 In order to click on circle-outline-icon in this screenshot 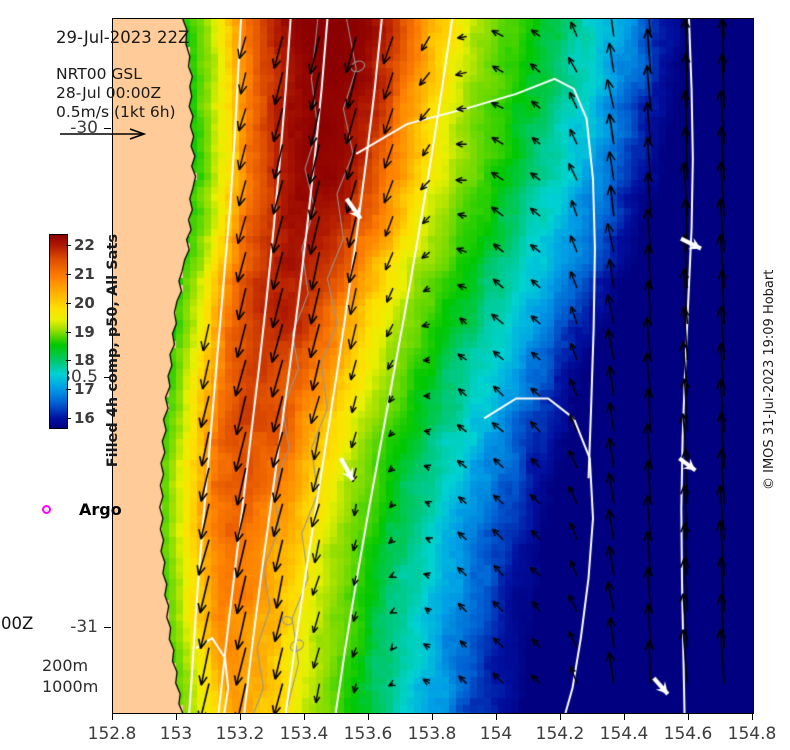, I will do `click(46, 509)`.